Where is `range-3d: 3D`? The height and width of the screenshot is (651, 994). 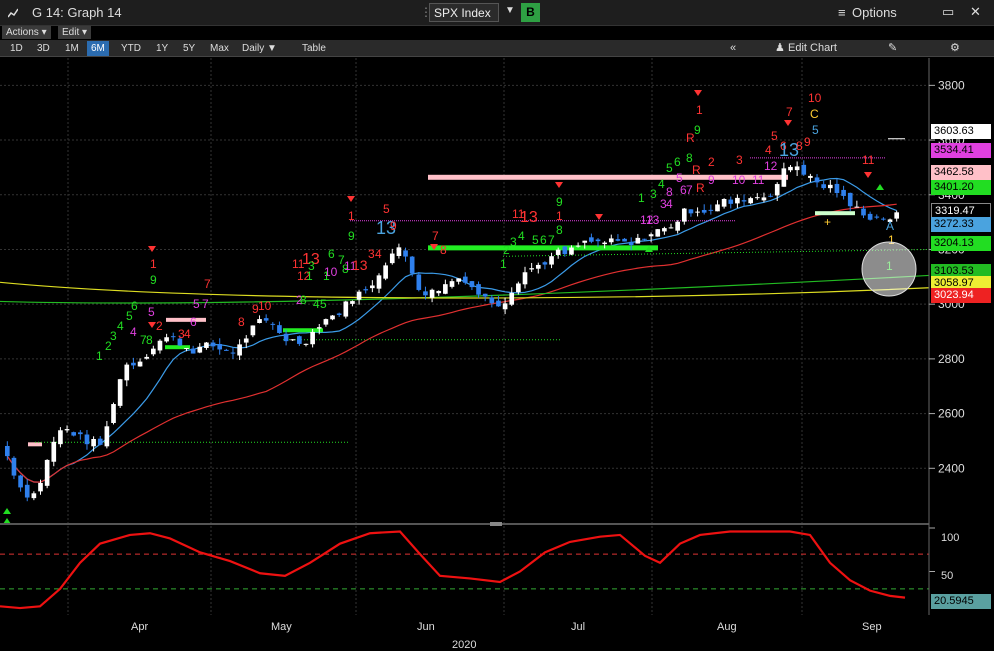
range-3d: 3D is located at coordinates (43, 48).